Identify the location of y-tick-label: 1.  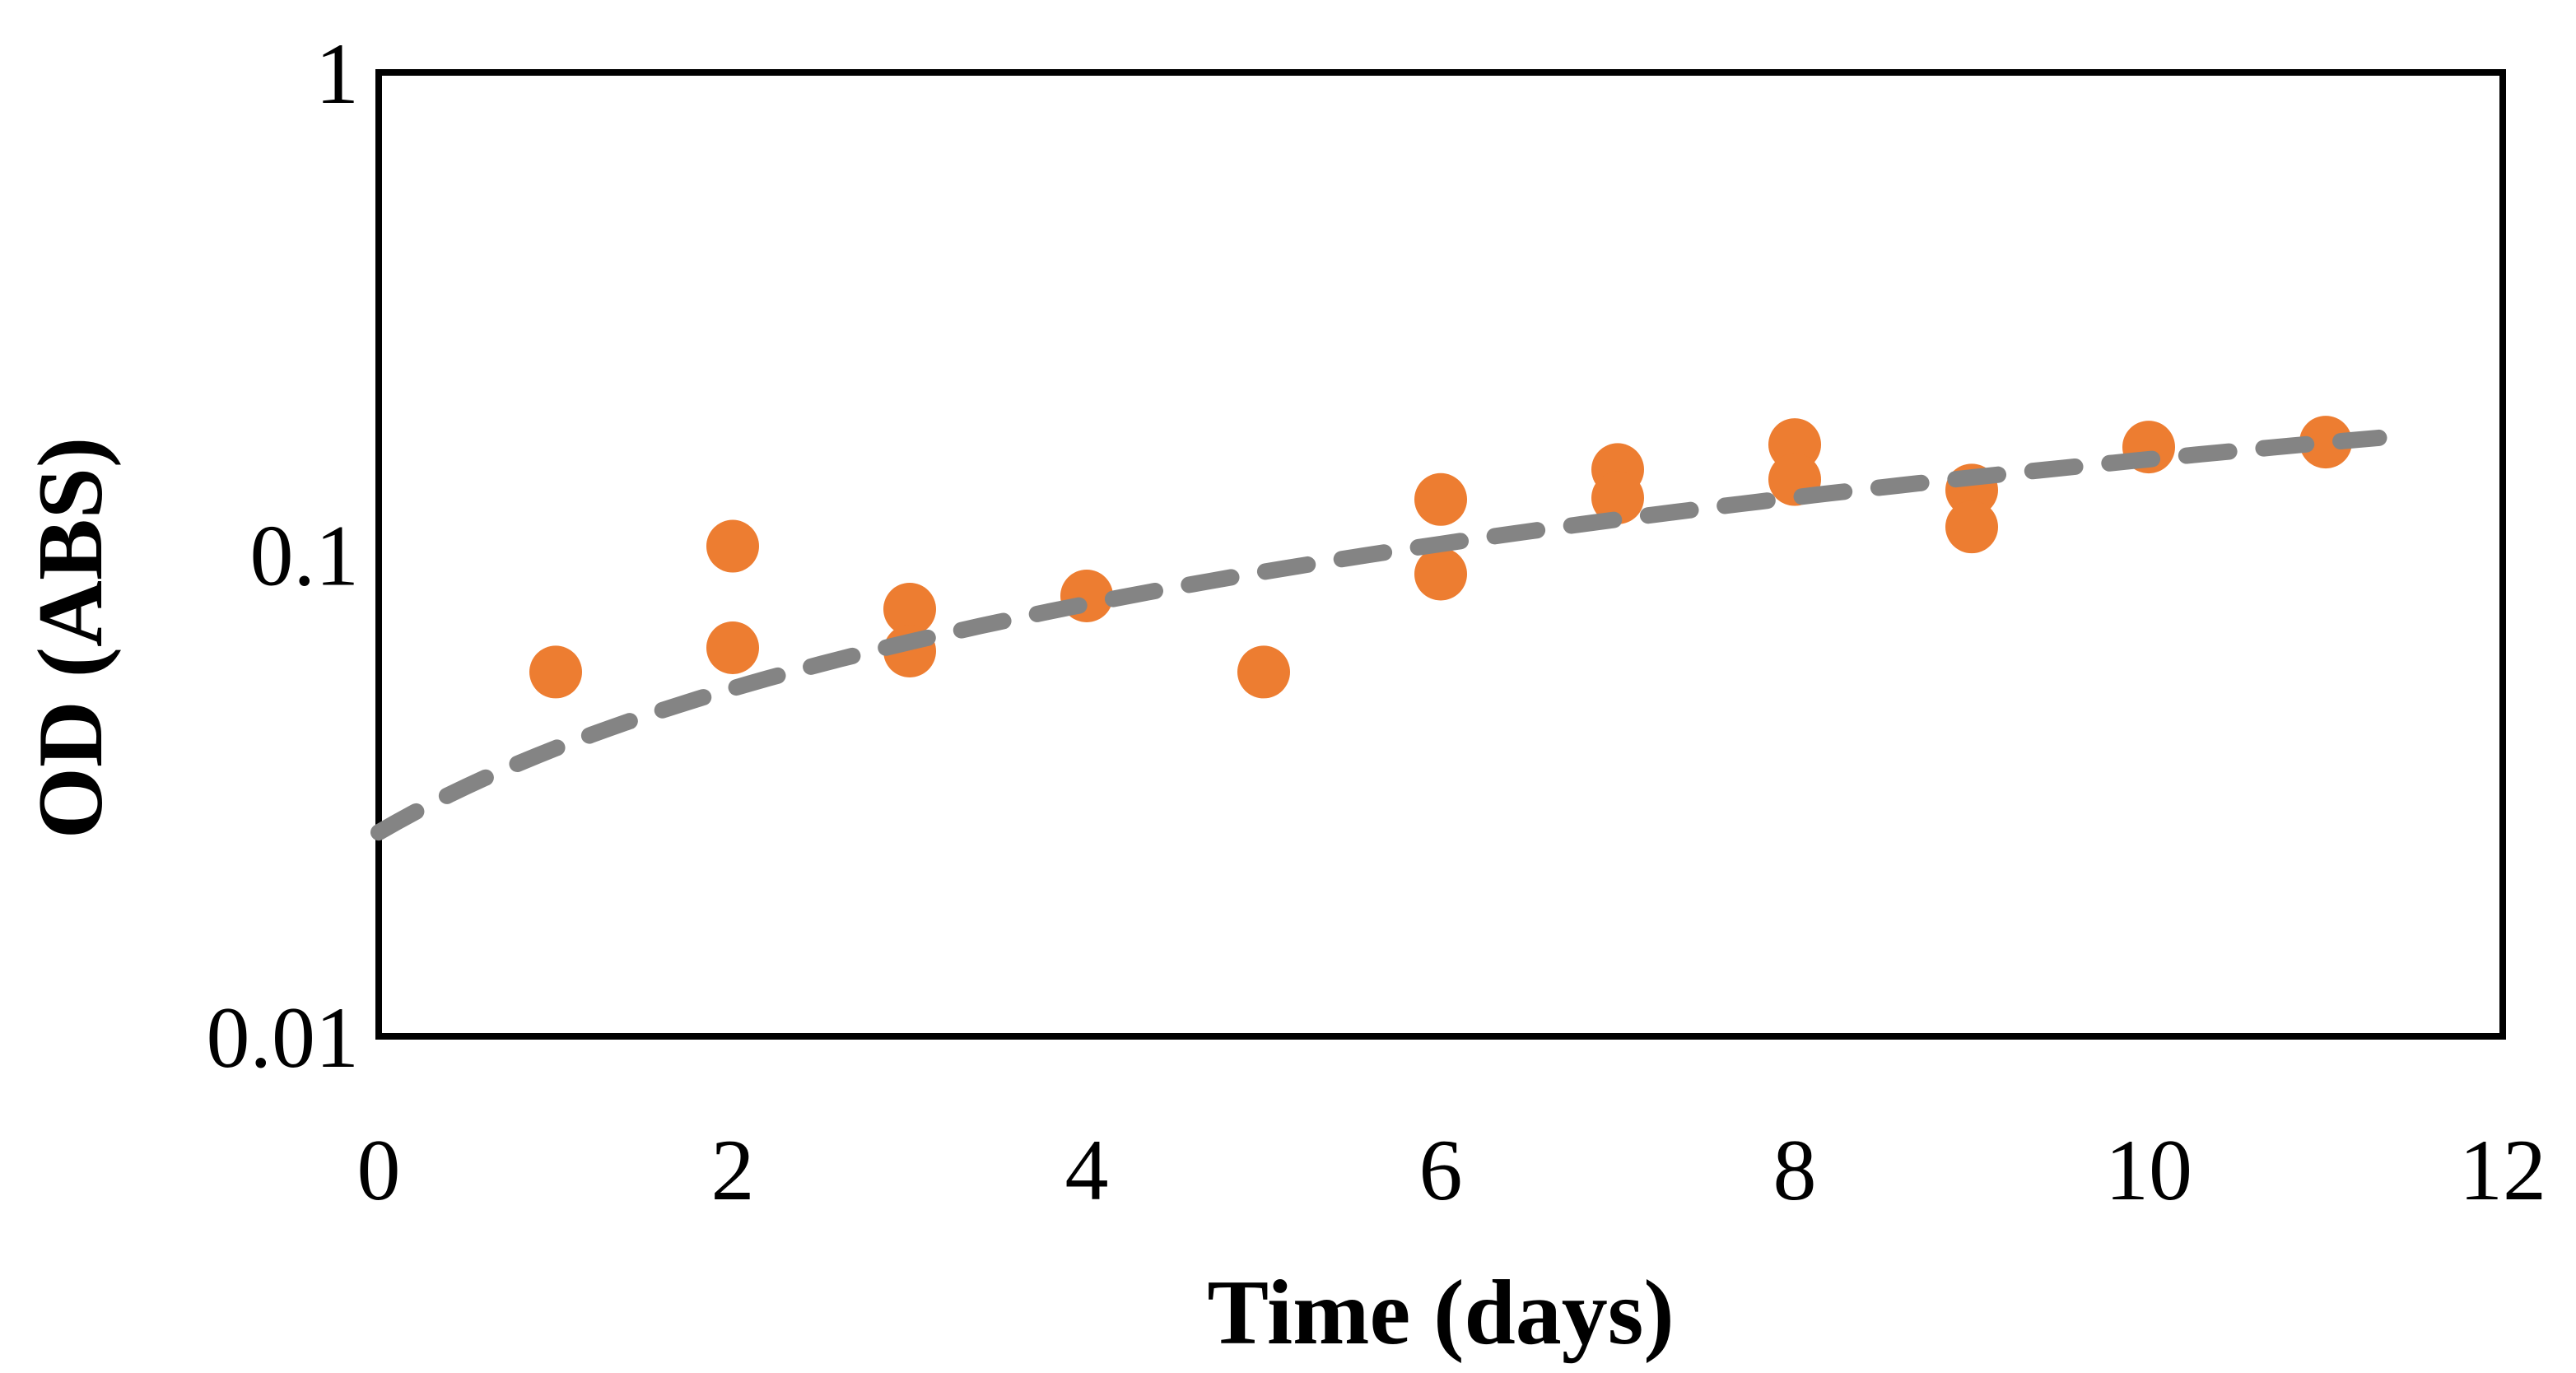
(337, 74).